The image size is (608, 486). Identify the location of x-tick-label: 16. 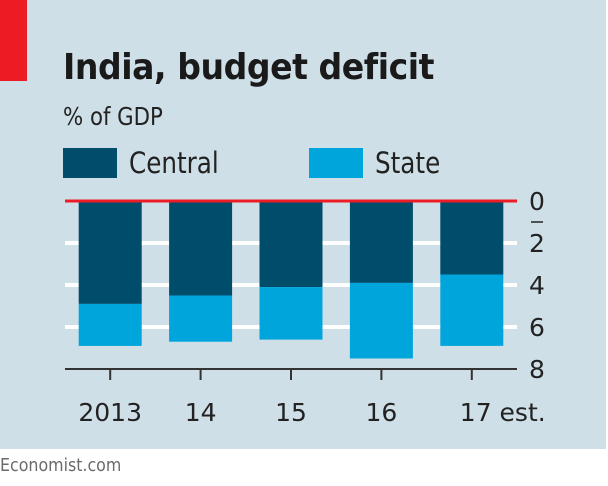
(381, 412).